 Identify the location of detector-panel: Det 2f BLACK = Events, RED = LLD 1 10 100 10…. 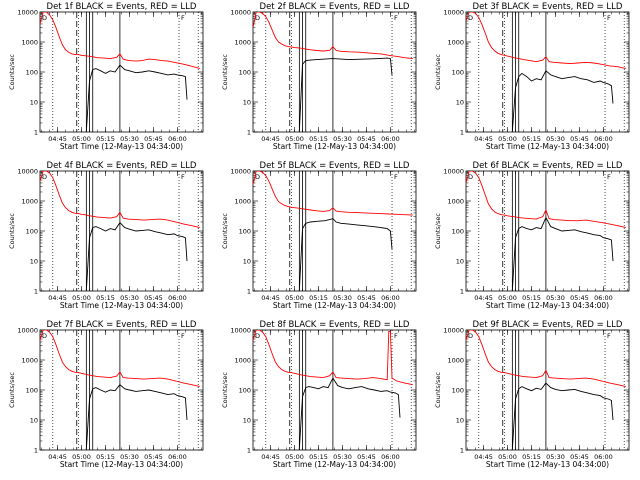
(319, 76).